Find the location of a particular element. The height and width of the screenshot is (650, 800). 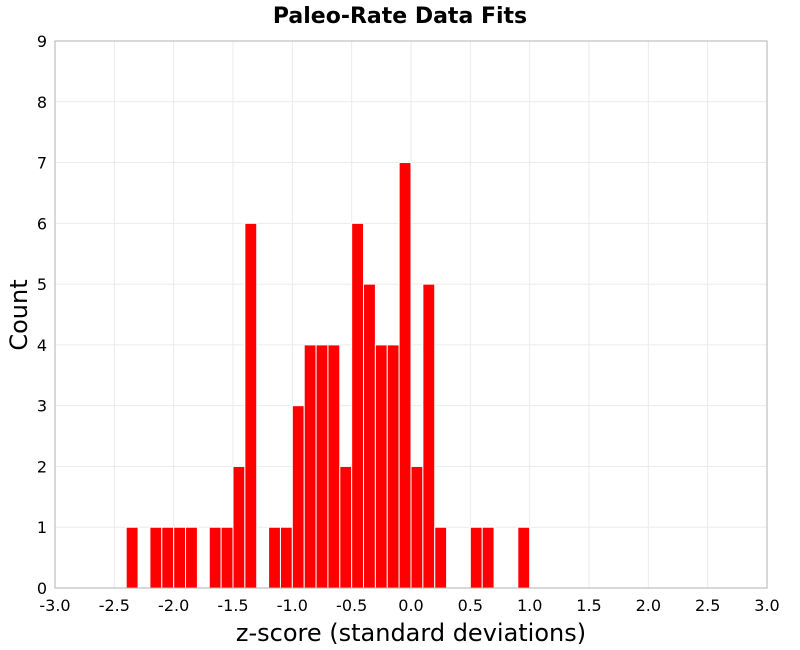

y-tick-label: 0 is located at coordinates (42, 588).